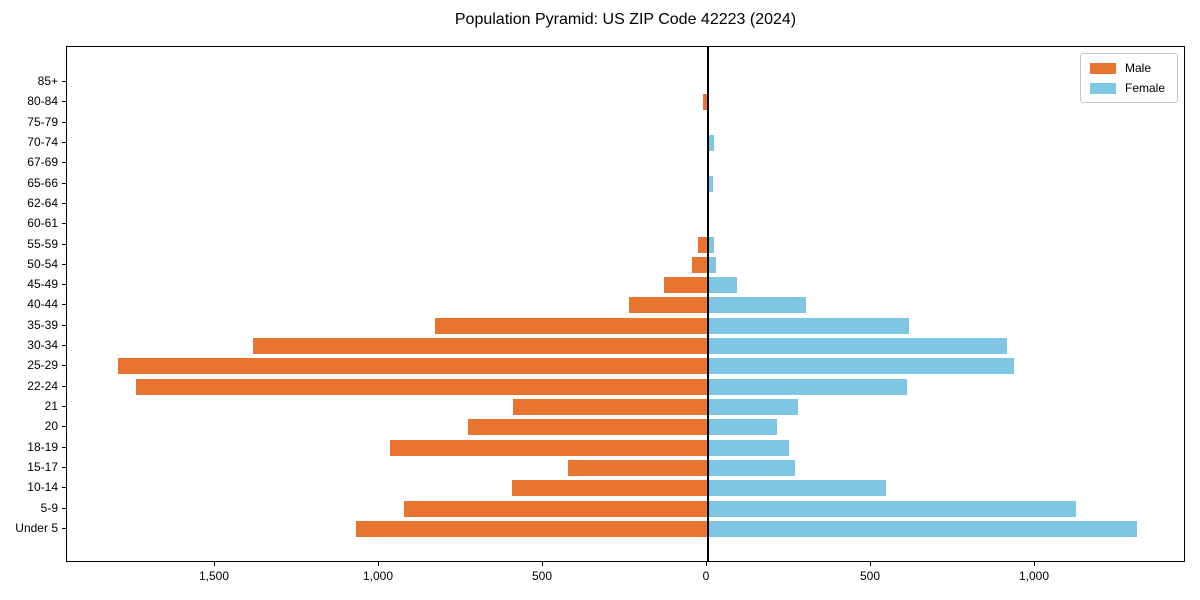 This screenshot has width=1200, height=600. What do you see at coordinates (42, 365) in the screenshot?
I see `y-axis-label-25-29: 25-29` at bounding box center [42, 365].